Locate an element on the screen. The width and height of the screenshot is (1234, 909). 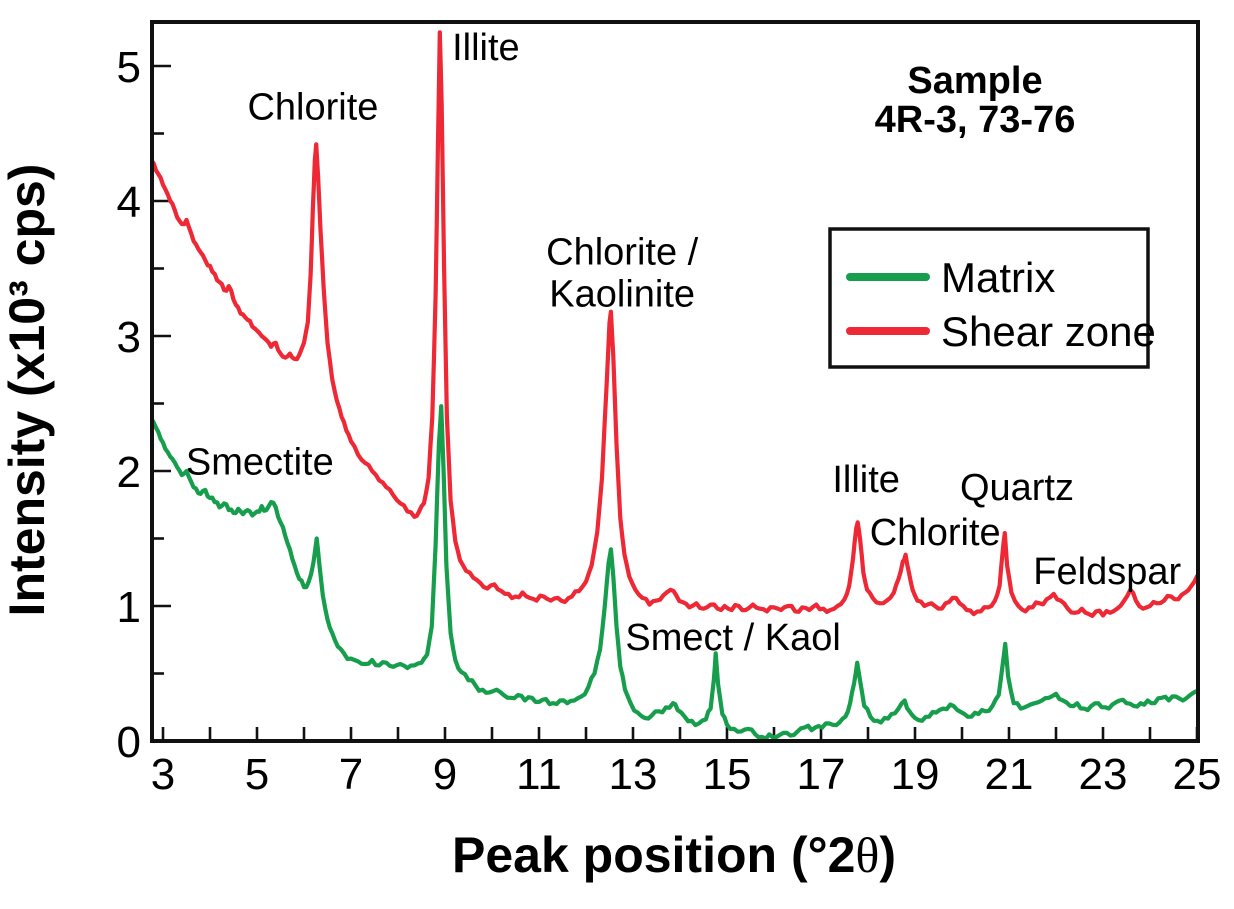
y-tick-label: 3 is located at coordinates (129, 337).